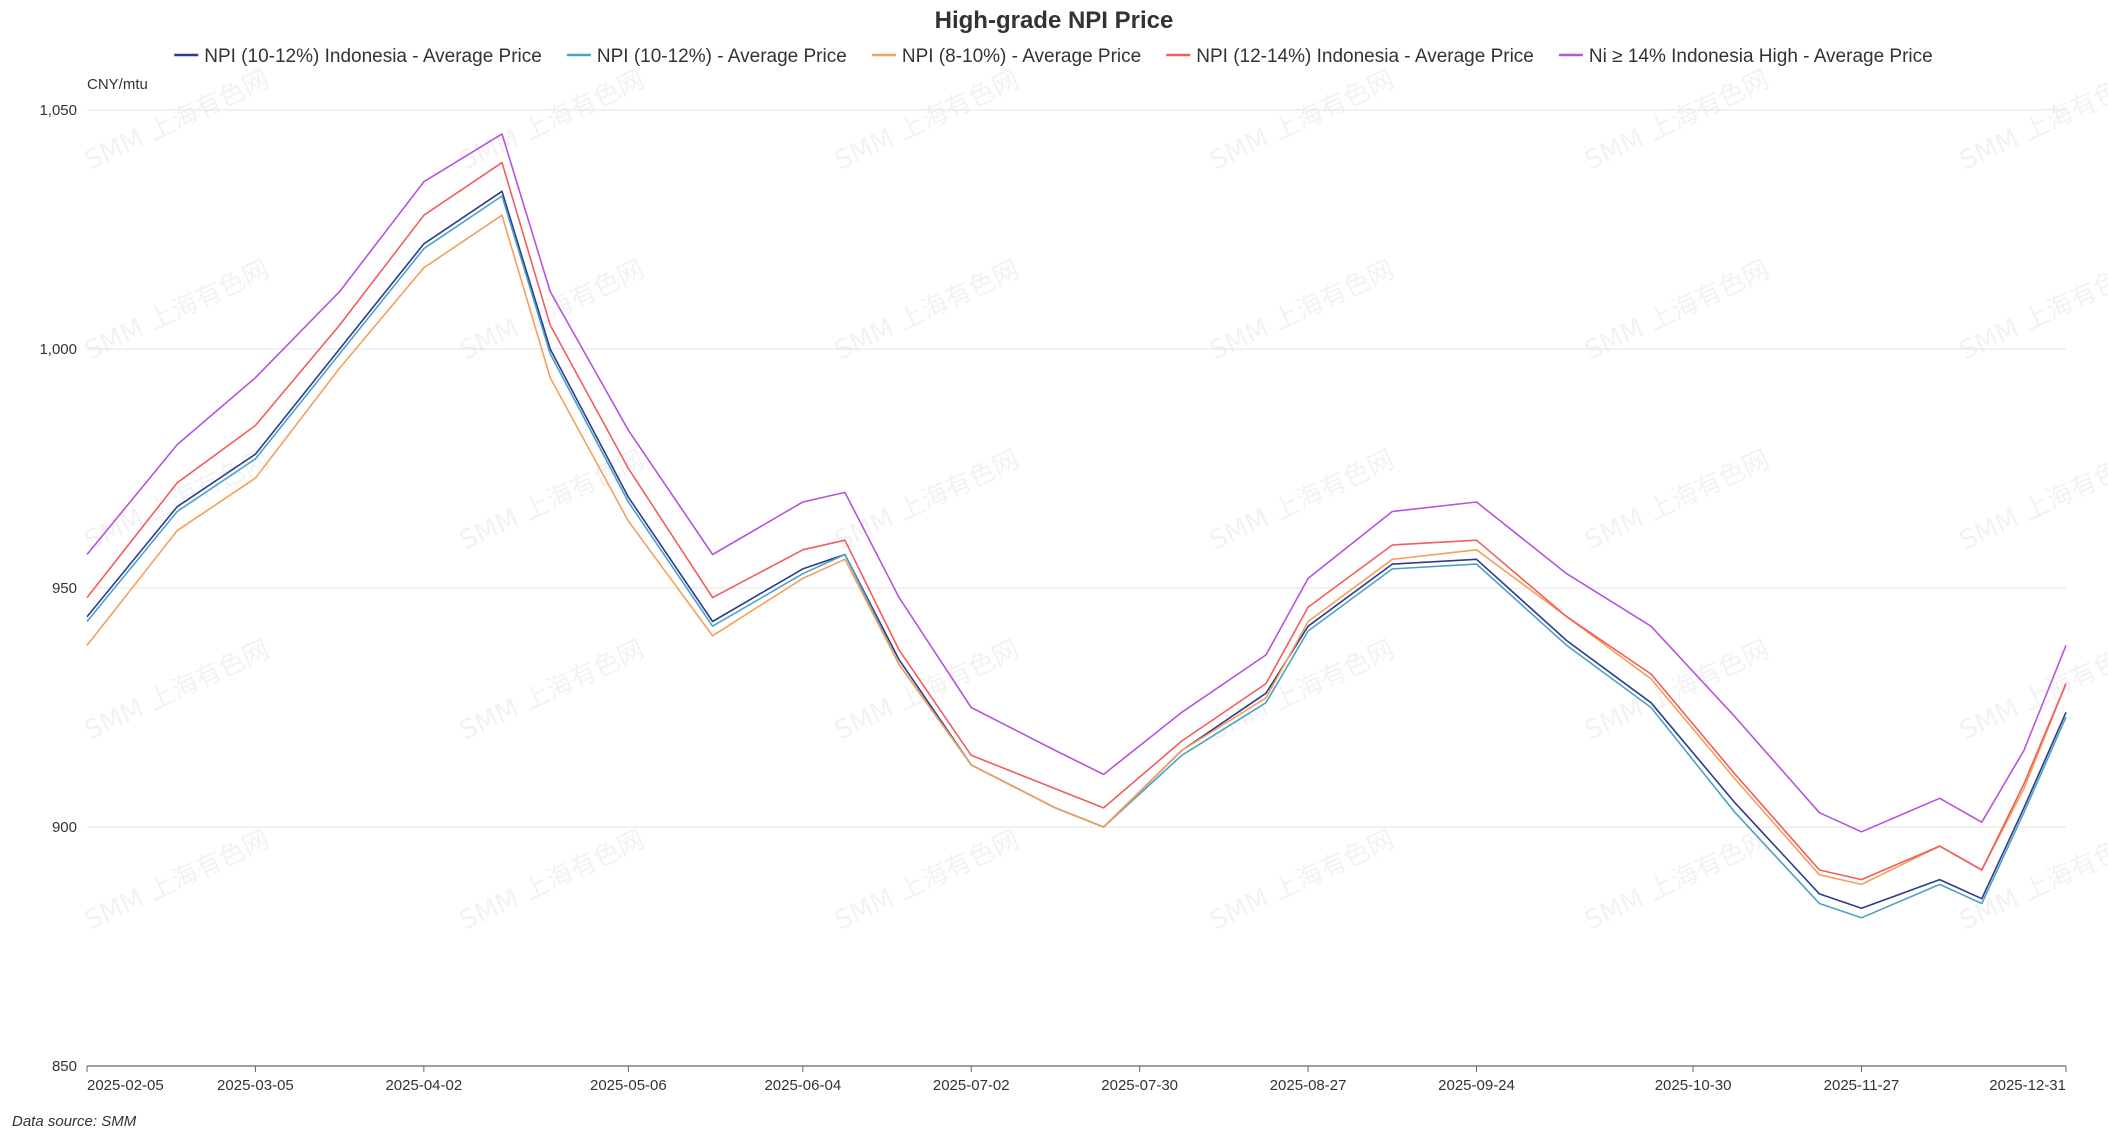 This screenshot has width=2108, height=1134. Describe the element at coordinates (58, 110) in the screenshot. I see `y-tick-label: 1,050` at that location.